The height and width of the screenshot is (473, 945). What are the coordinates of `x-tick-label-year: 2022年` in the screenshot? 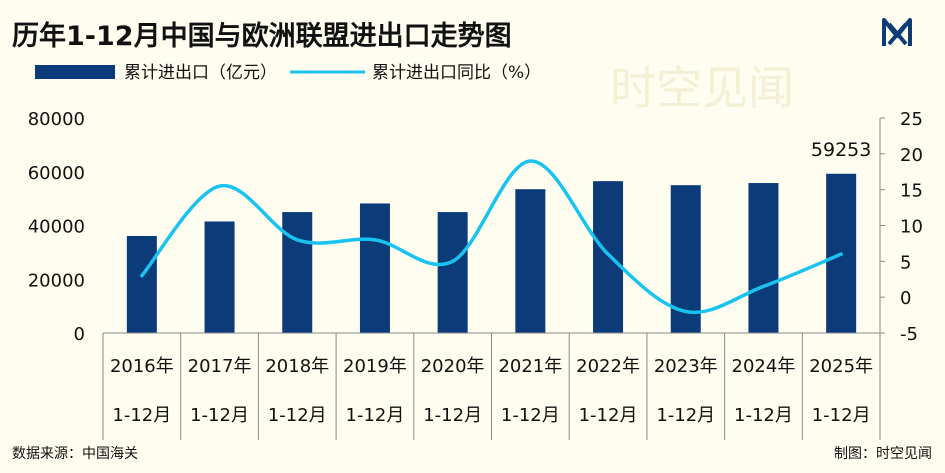 It's located at (608, 366).